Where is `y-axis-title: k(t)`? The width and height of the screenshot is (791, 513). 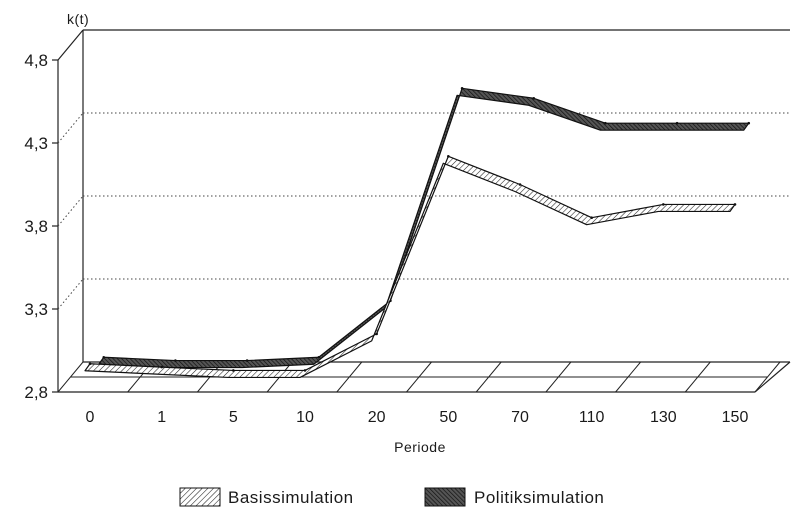 y-axis-title: k(t) is located at coordinates (78, 19).